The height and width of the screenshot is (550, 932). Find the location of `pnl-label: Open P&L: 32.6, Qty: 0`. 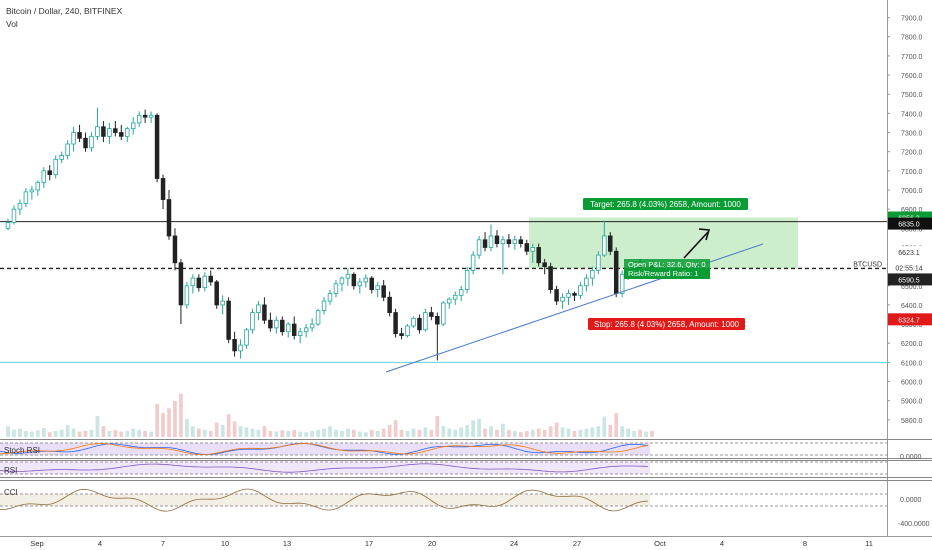

pnl-label: Open P&L: 32.6, Qty: 0 is located at coordinates (667, 264).